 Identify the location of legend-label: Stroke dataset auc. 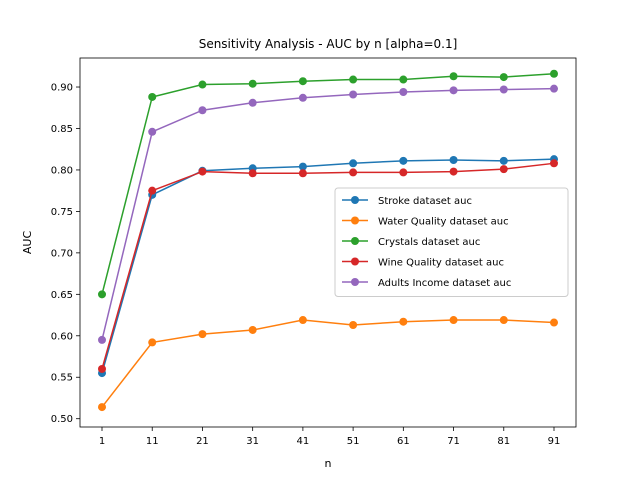
(425, 201).